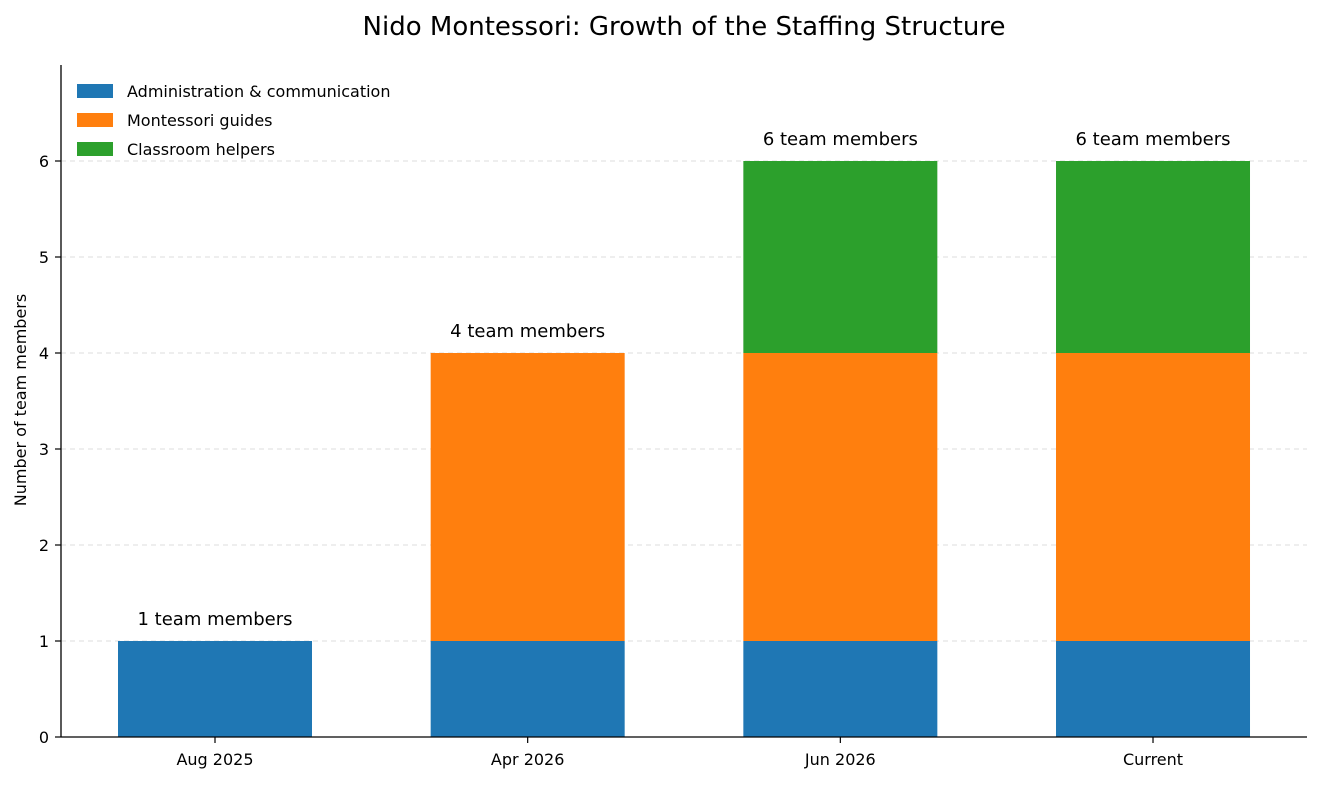 Image resolution: width=1320 pixels, height=787 pixels. I want to click on y-tick-label: 1, so click(44, 641).